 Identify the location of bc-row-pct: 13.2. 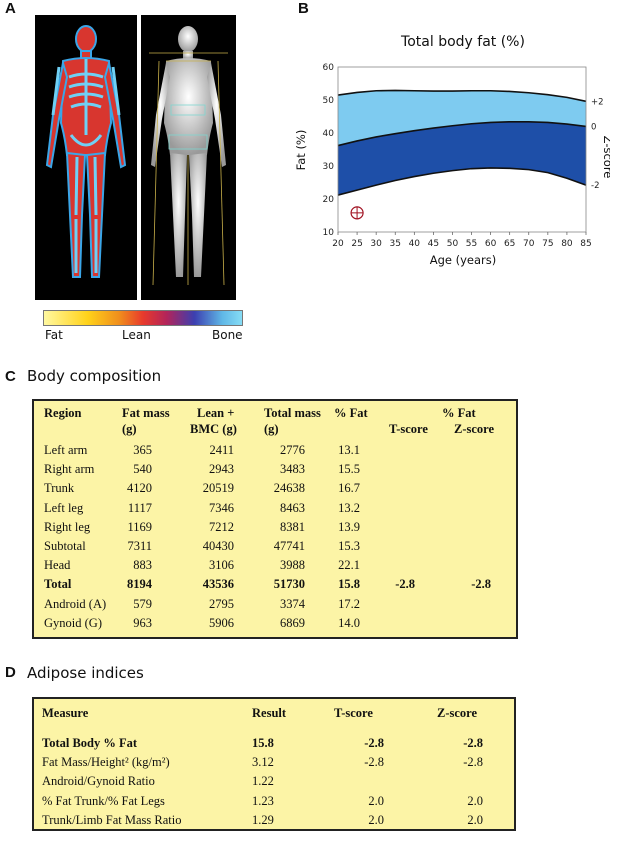
(349, 507).